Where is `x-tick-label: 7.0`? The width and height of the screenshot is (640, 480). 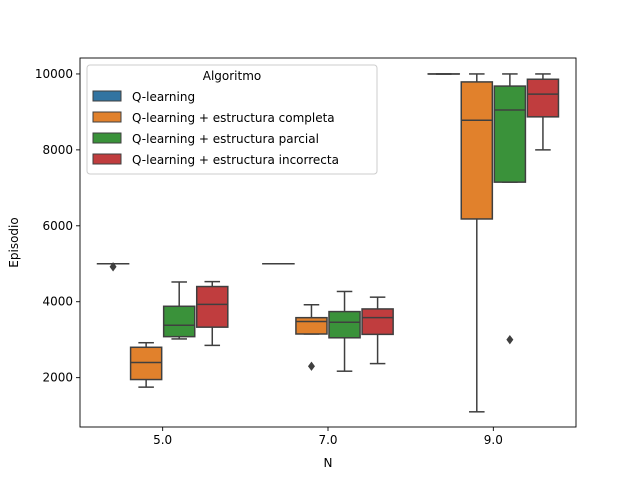
x-tick-label: 7.0 is located at coordinates (327, 440).